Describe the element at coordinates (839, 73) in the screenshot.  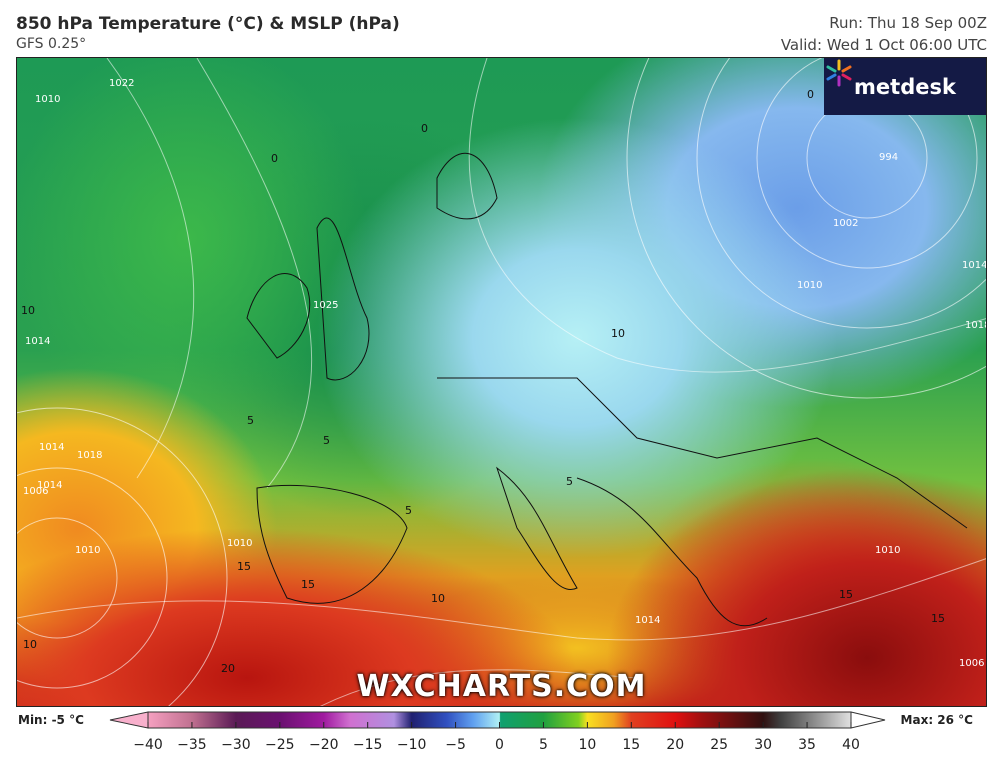
I see `flower-logo-icon` at that location.